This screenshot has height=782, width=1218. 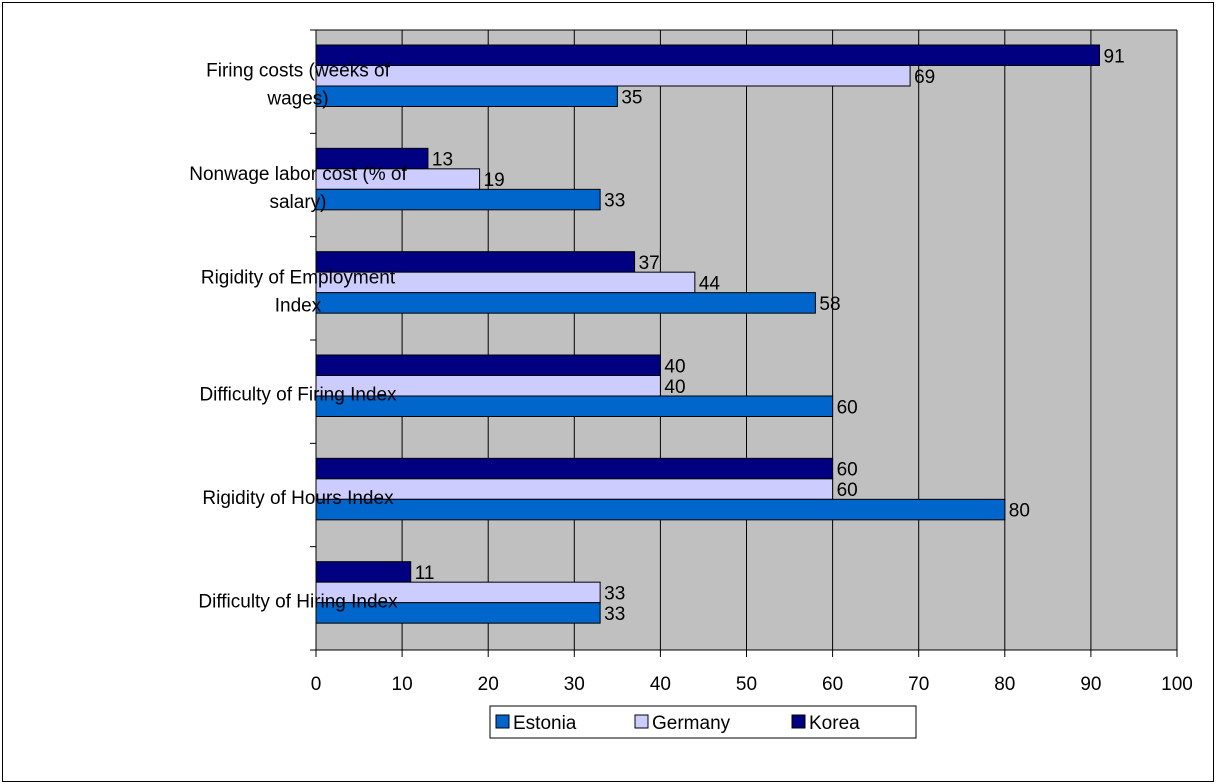 I want to click on x-tick-label-30: 30, so click(x=574, y=684).